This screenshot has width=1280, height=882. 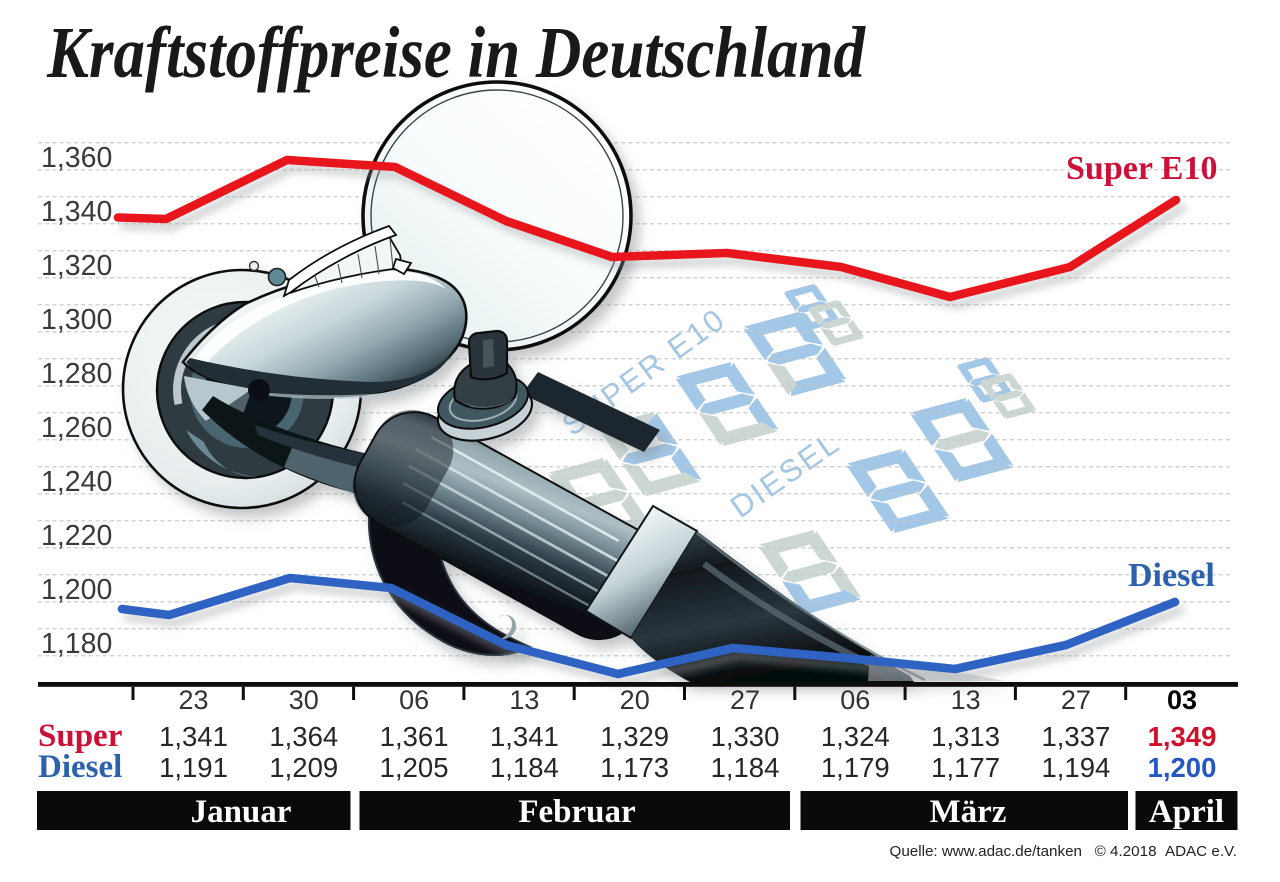 I want to click on svg-text: 1,361, so click(x=414, y=736).